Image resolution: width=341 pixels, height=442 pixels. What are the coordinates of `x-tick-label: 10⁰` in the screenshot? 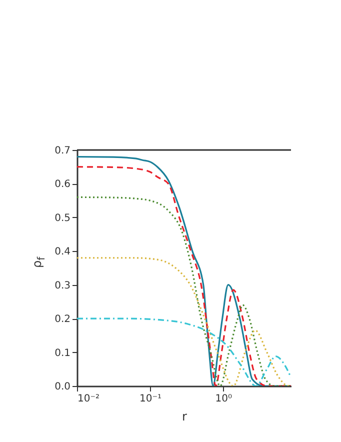 It's located at (223, 399).